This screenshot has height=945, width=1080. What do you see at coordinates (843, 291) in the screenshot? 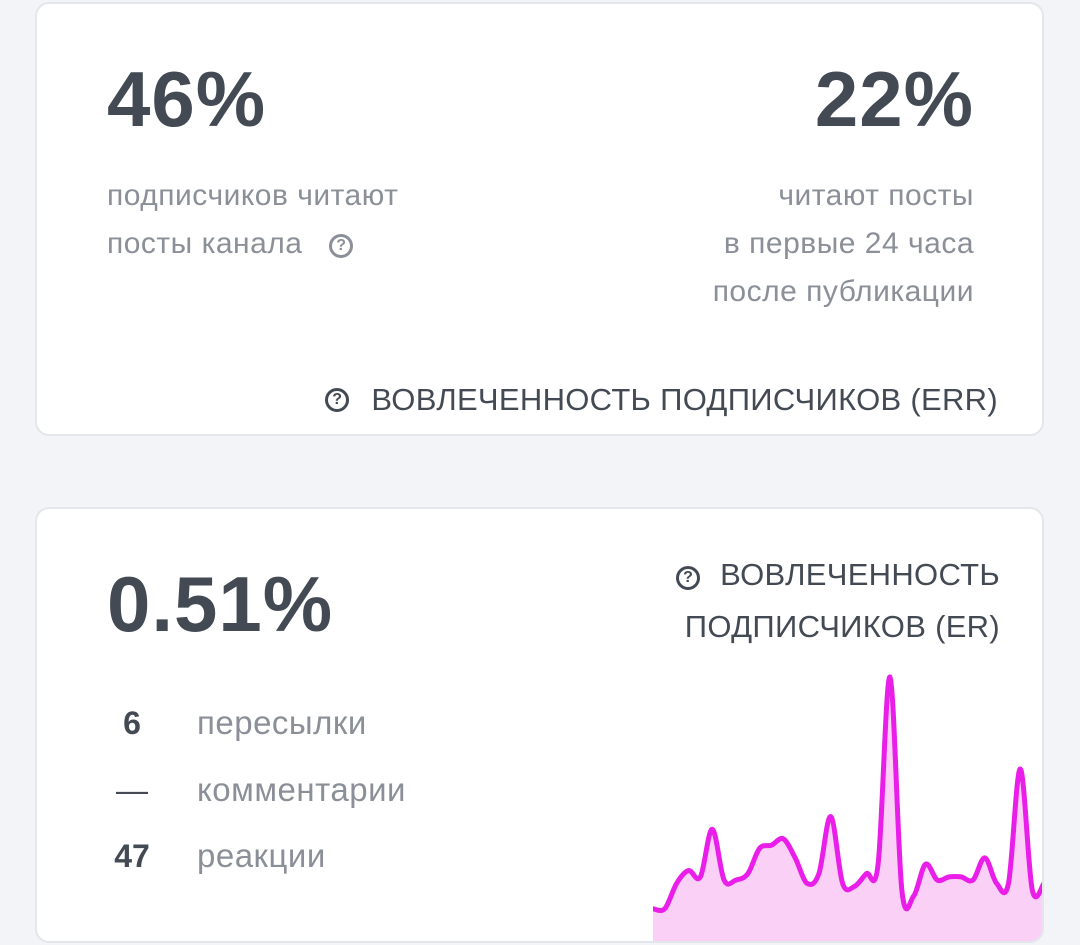
I see `first-day-desc-line: после публикации` at bounding box center [843, 291].